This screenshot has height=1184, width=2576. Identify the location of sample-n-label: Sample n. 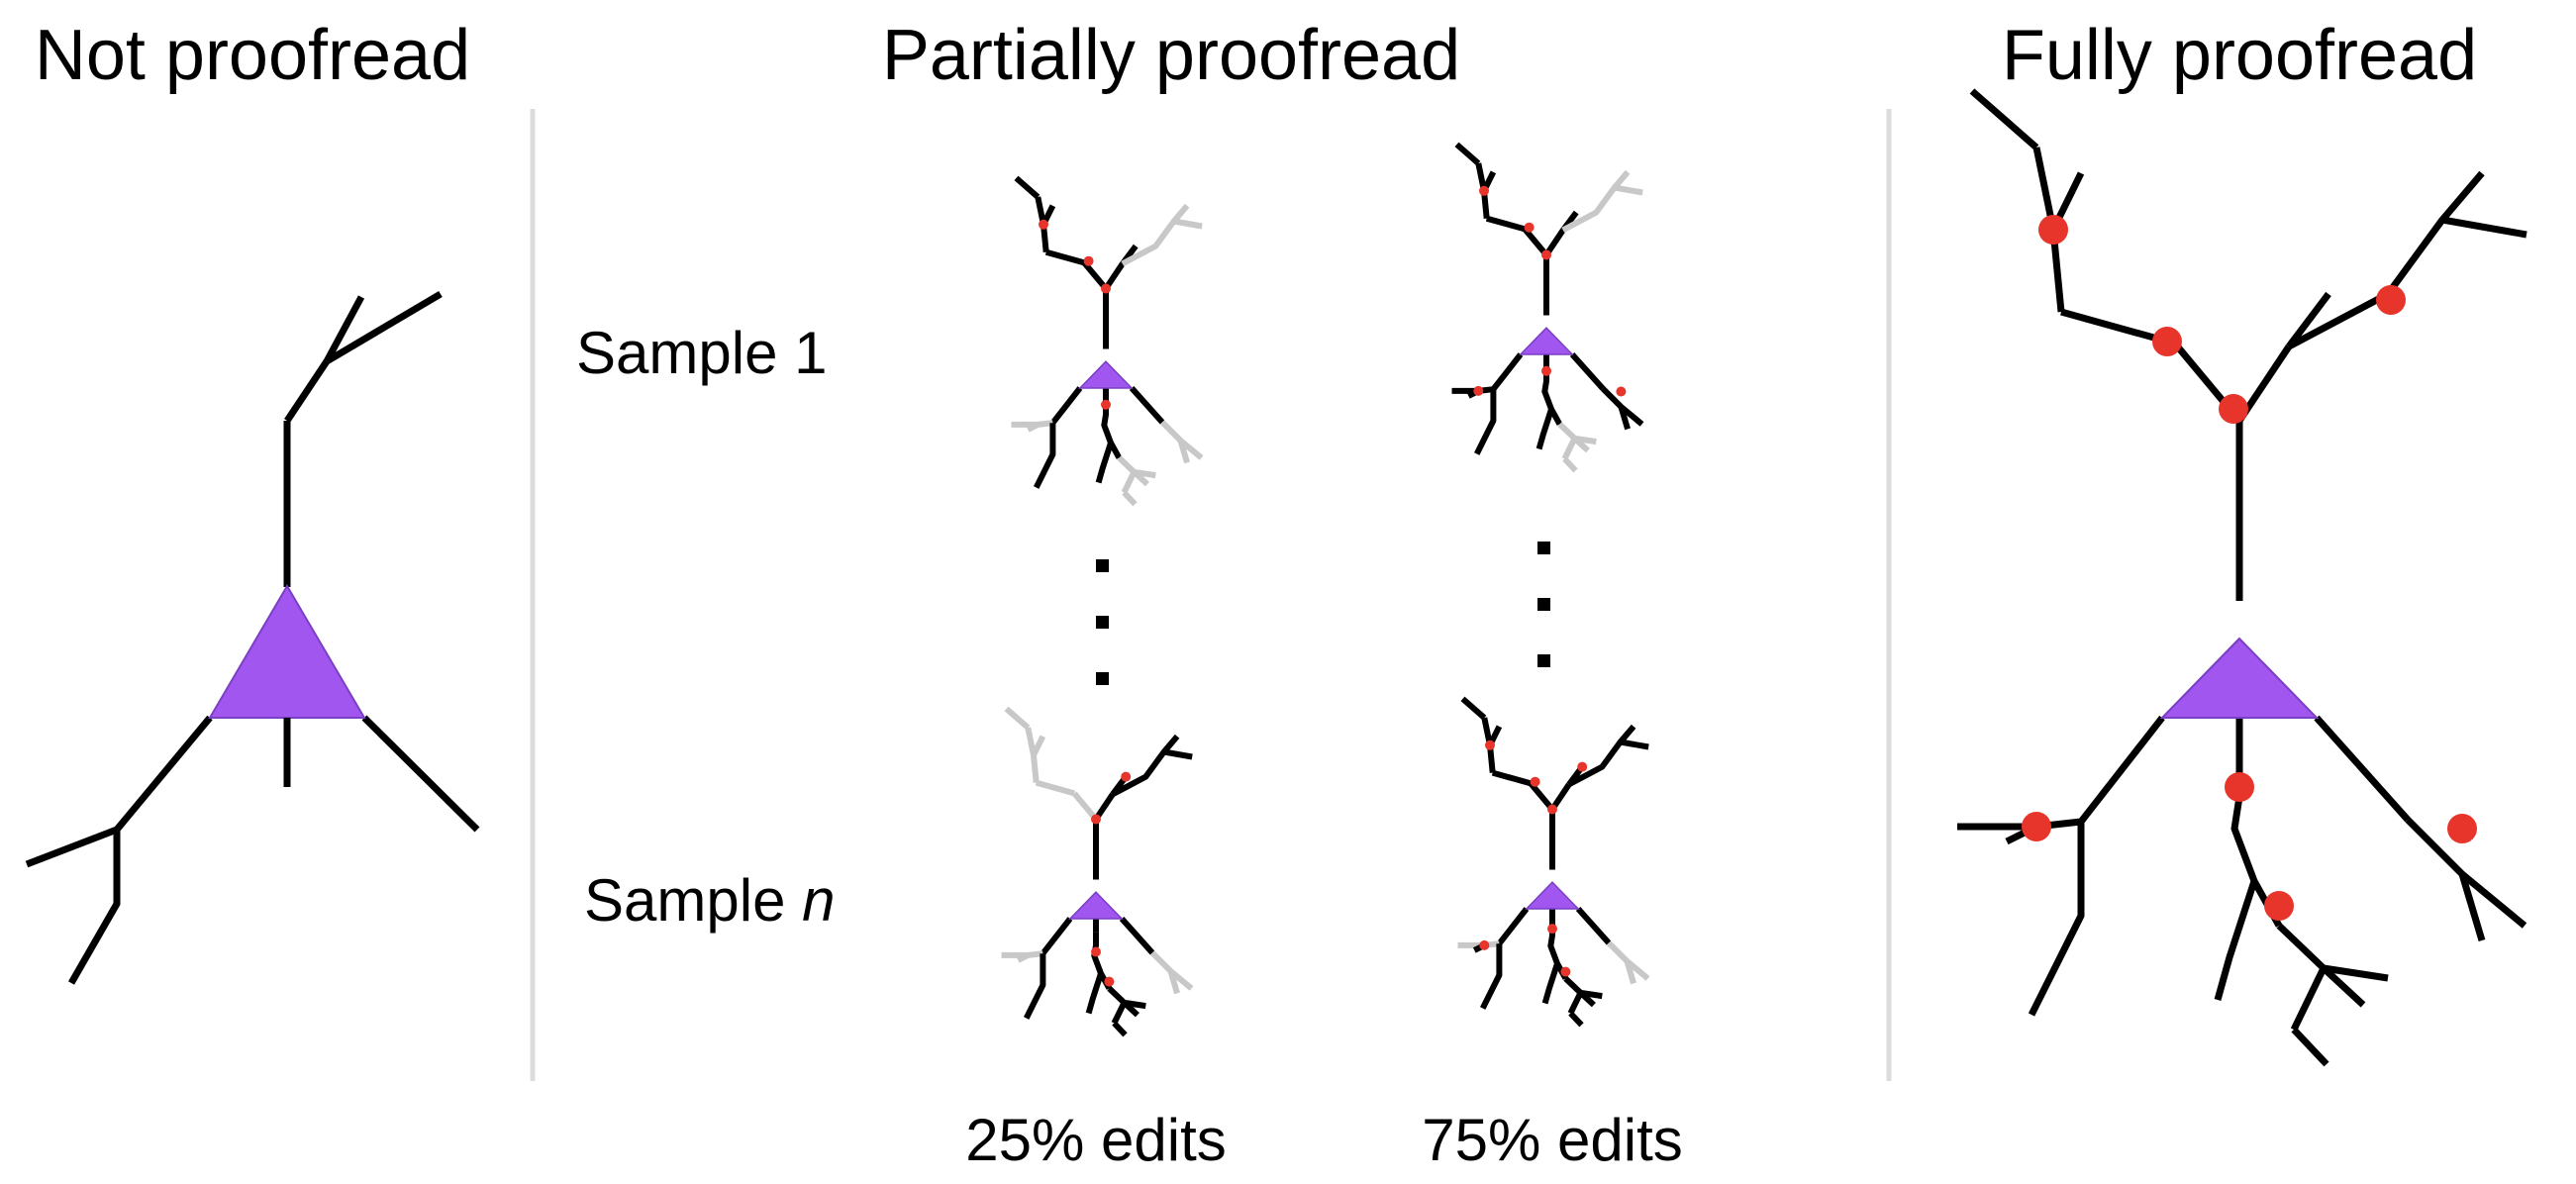
(709, 900).